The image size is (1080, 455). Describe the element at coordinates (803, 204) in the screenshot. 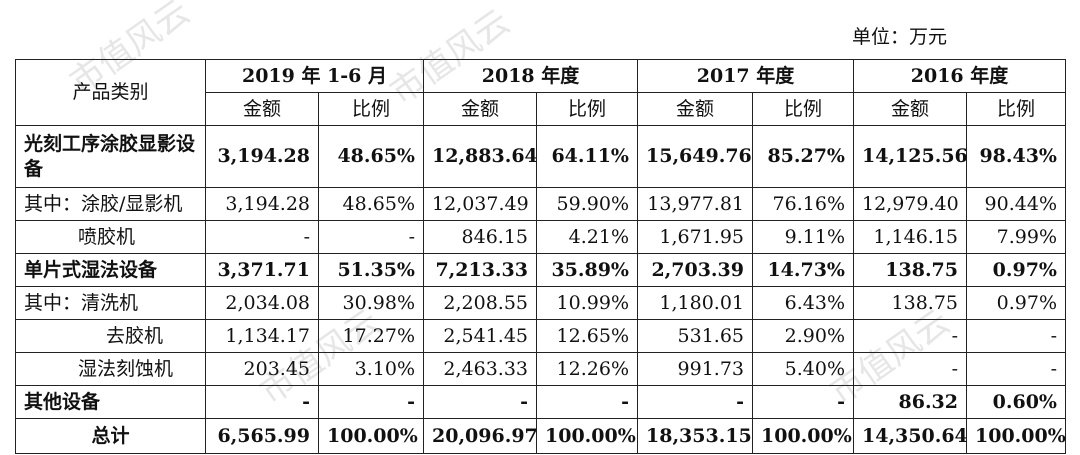

I see `ratio-cell: 76.16%` at that location.